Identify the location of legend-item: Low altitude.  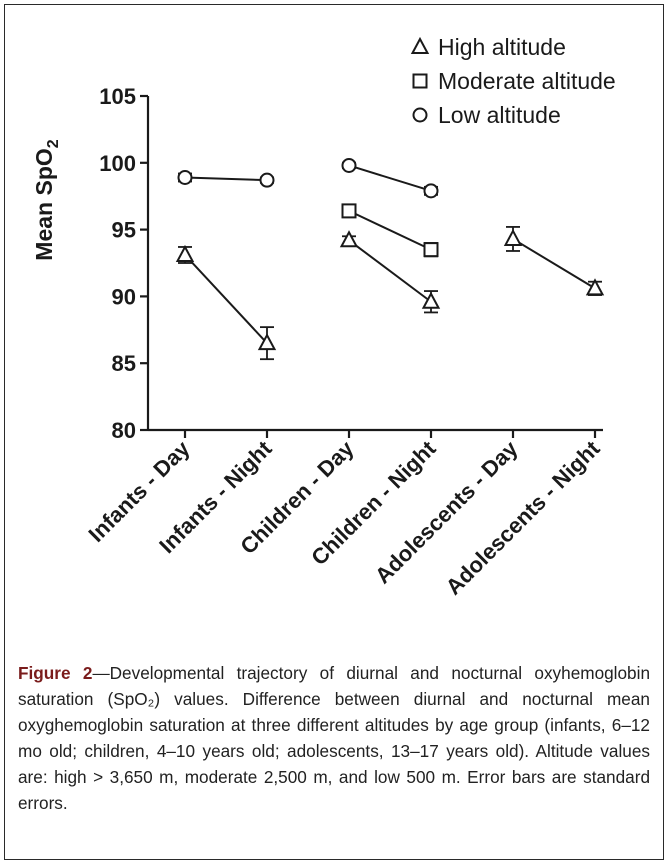
(486, 115).